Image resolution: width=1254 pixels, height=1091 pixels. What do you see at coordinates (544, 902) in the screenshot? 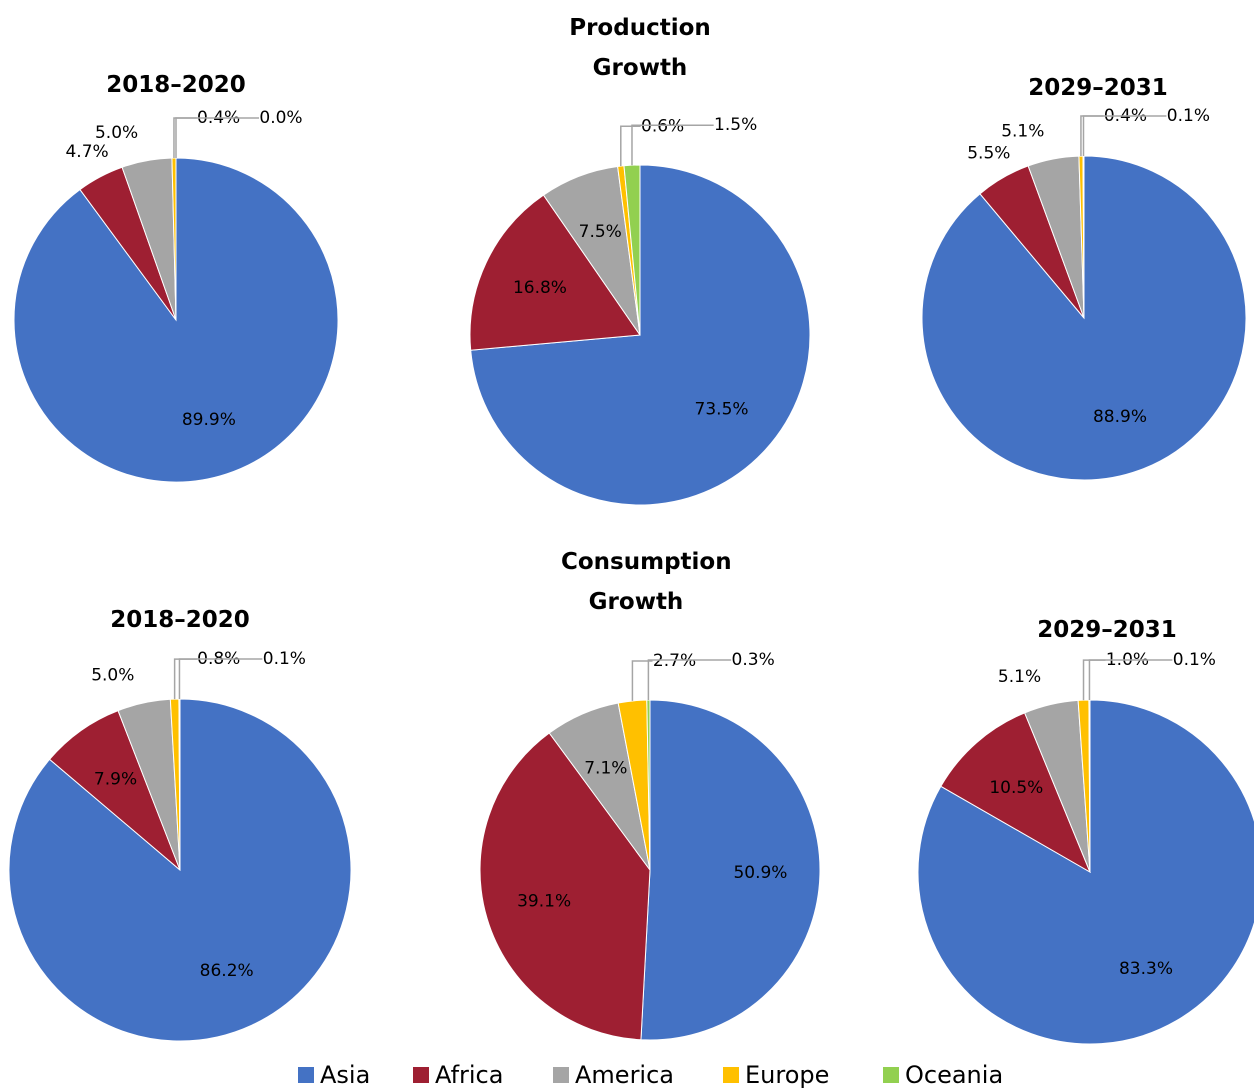
I see `data-label: 39.1%` at bounding box center [544, 902].